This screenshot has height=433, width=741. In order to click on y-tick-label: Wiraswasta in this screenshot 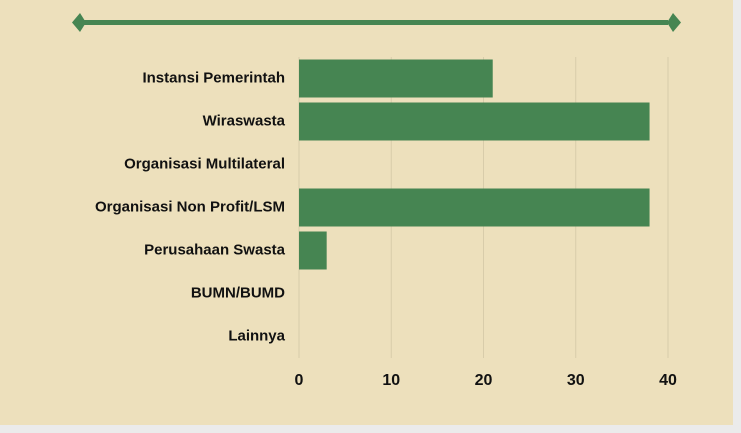, I will do `click(244, 120)`.